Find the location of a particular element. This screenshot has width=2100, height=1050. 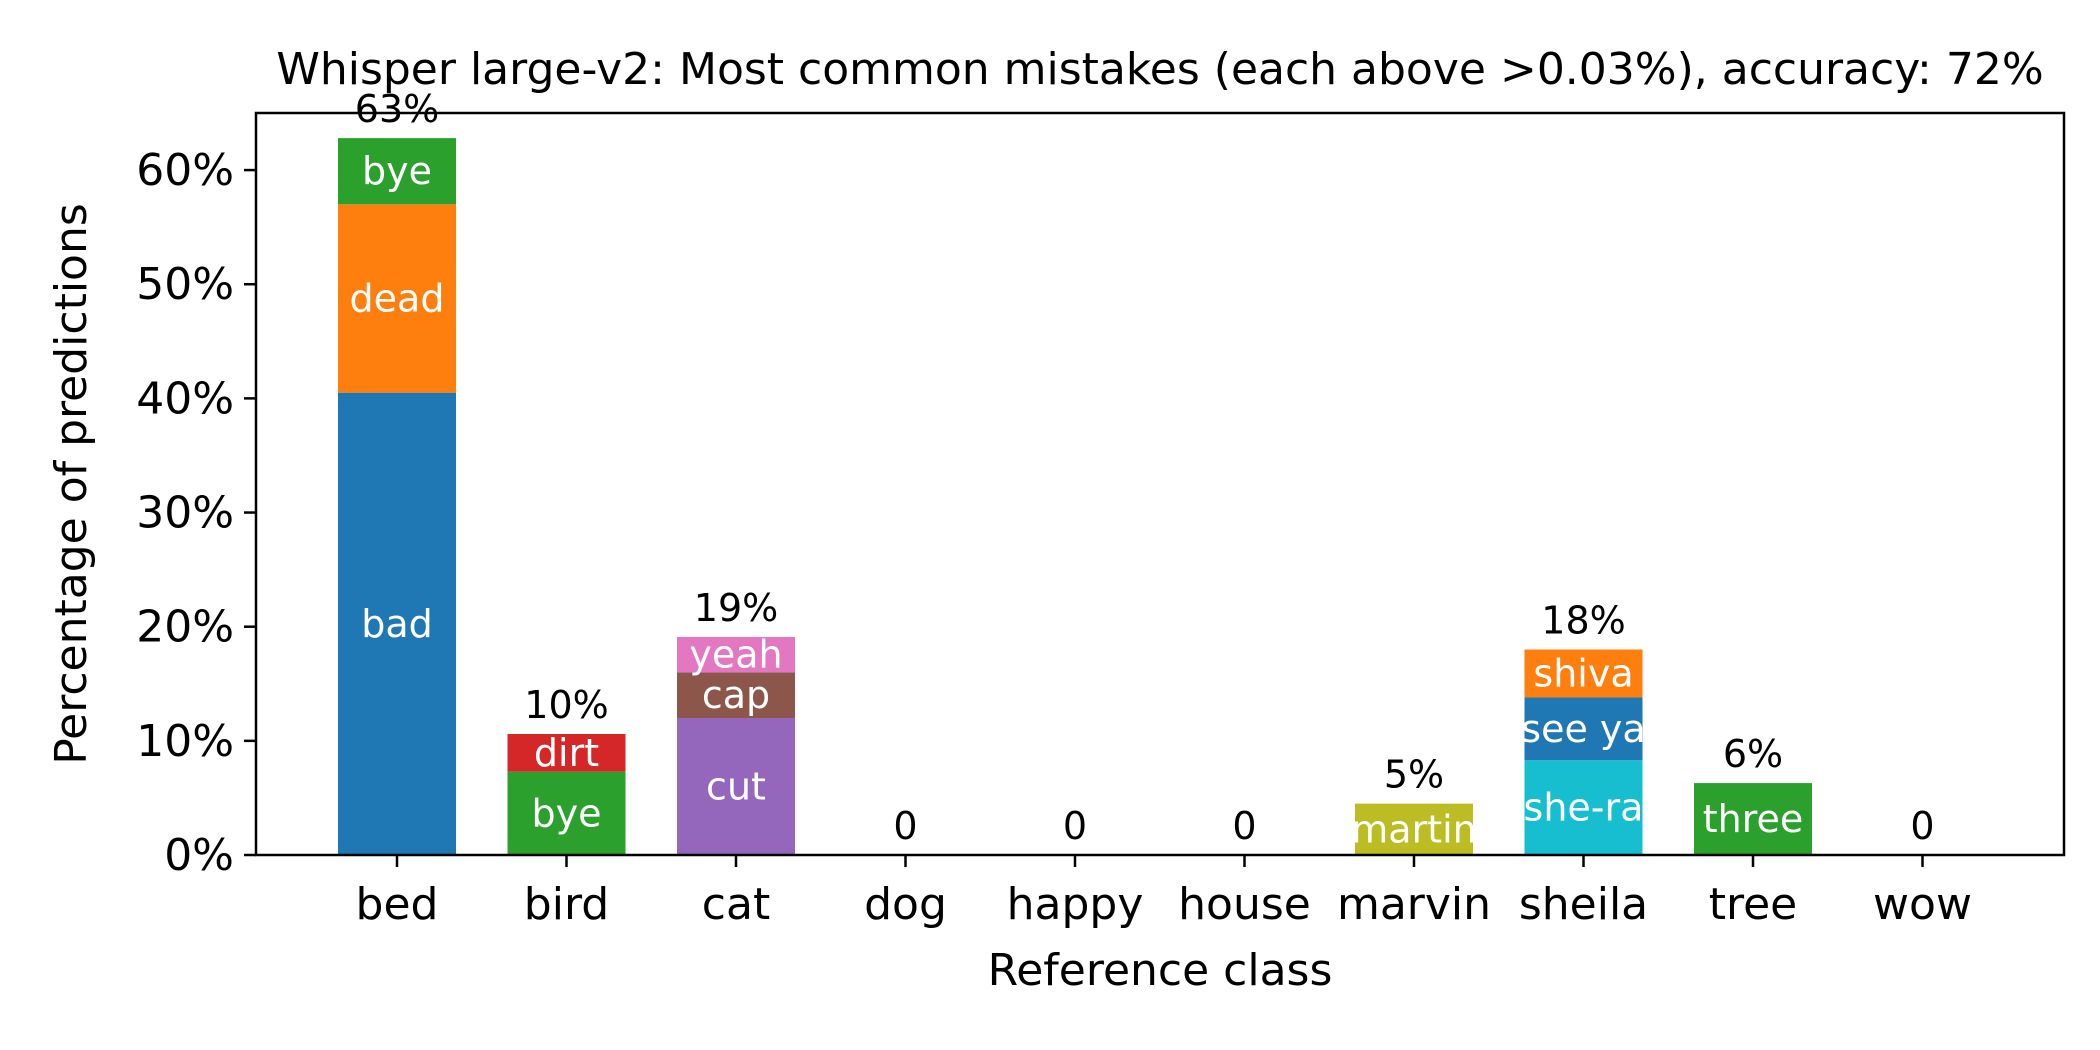

x-tick-label-happy: happy is located at coordinates (1075, 904).